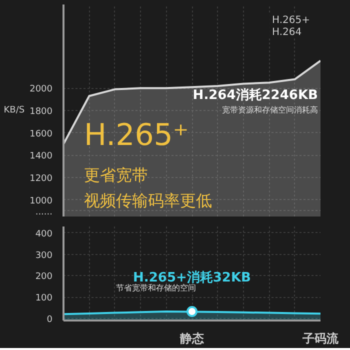 The width and height of the screenshot is (350, 350). What do you see at coordinates (291, 20) in the screenshot?
I see `text: H.265+` at bounding box center [291, 20].